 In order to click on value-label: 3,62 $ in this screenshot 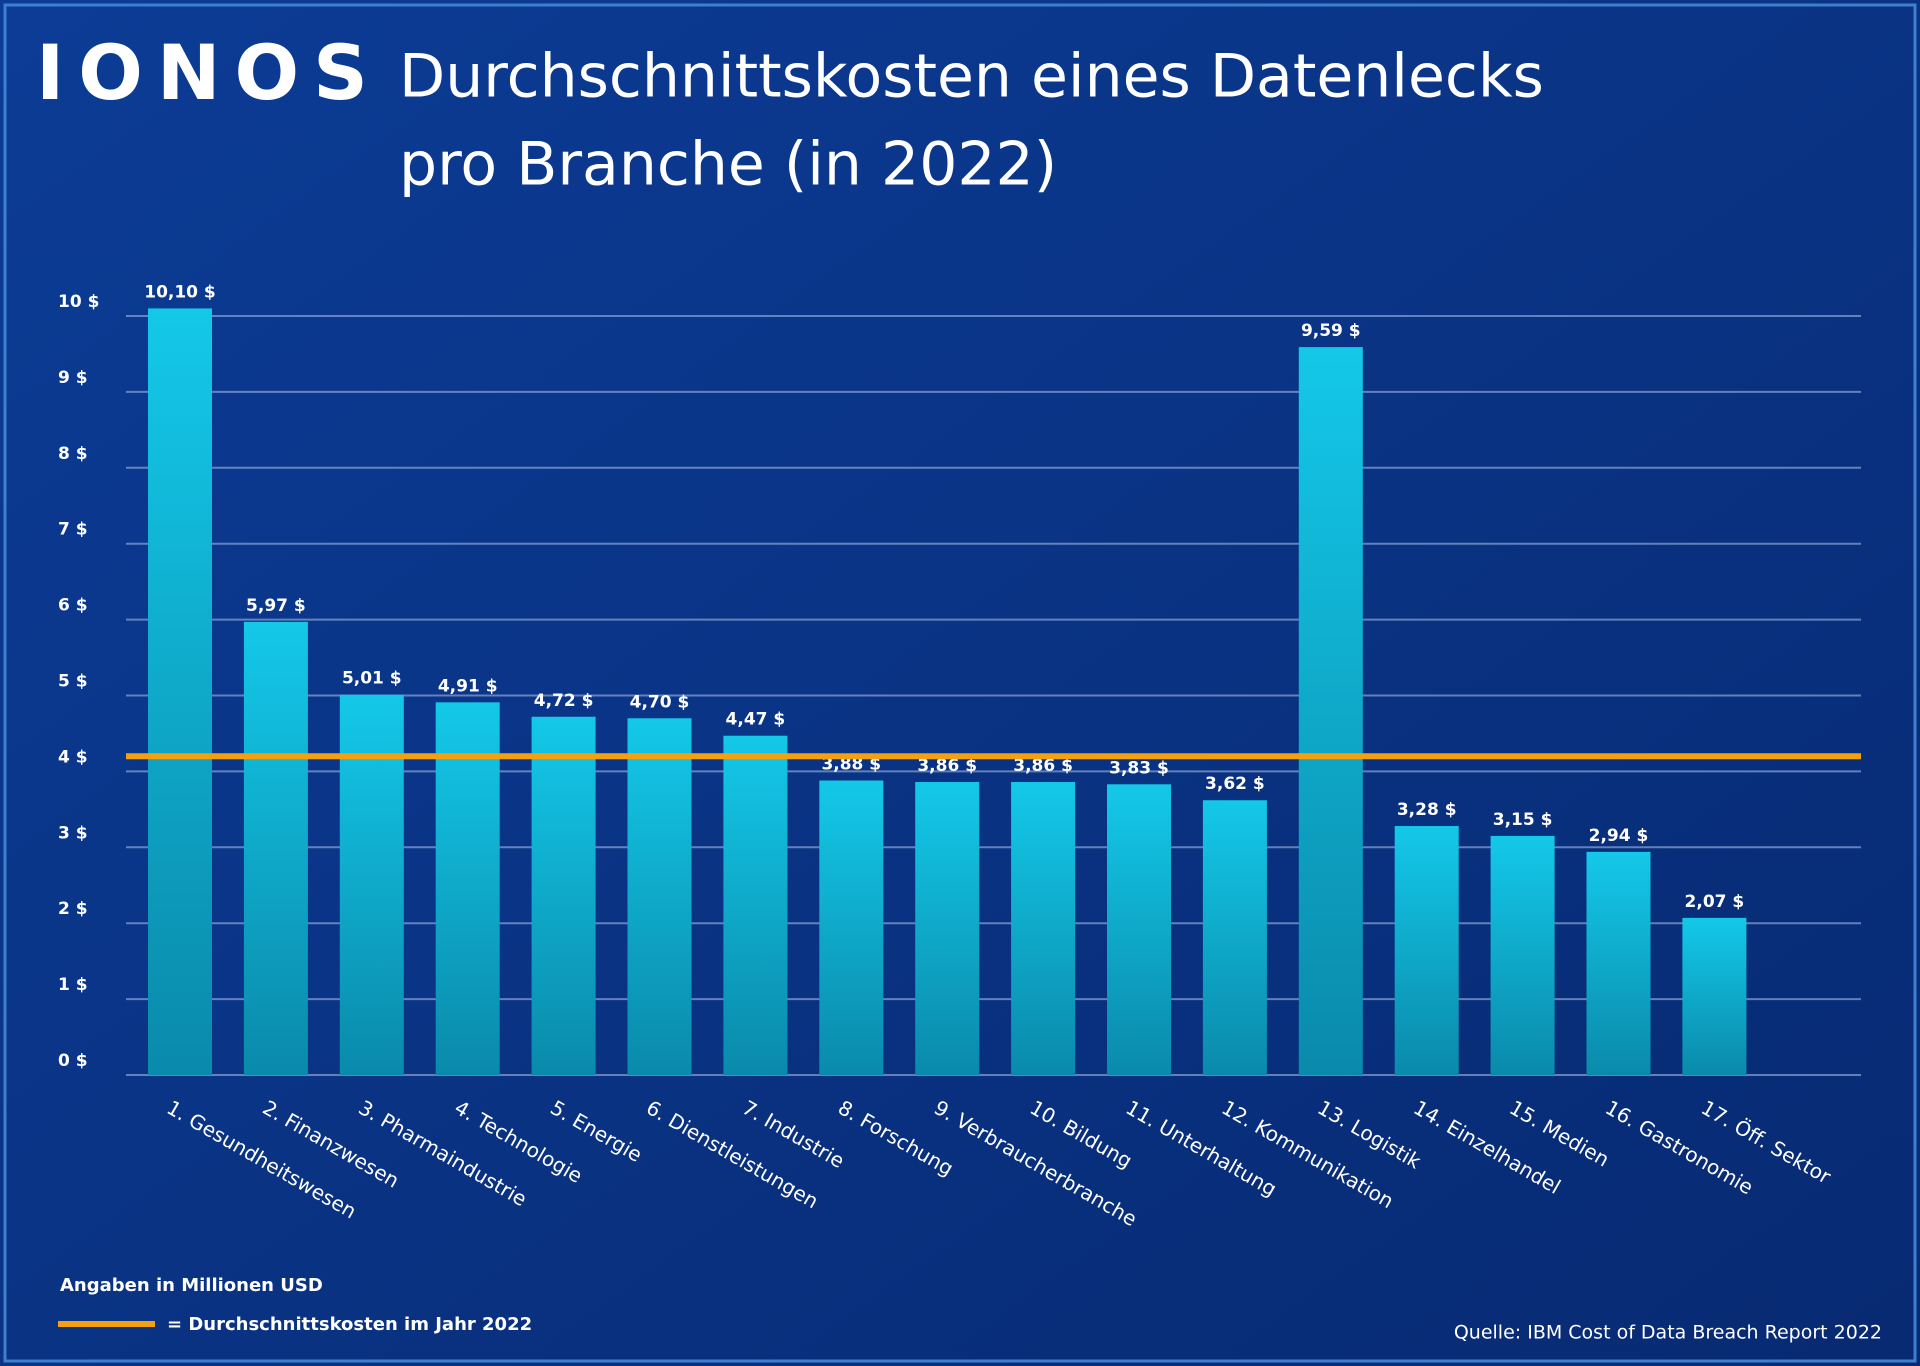, I will do `click(1235, 784)`.